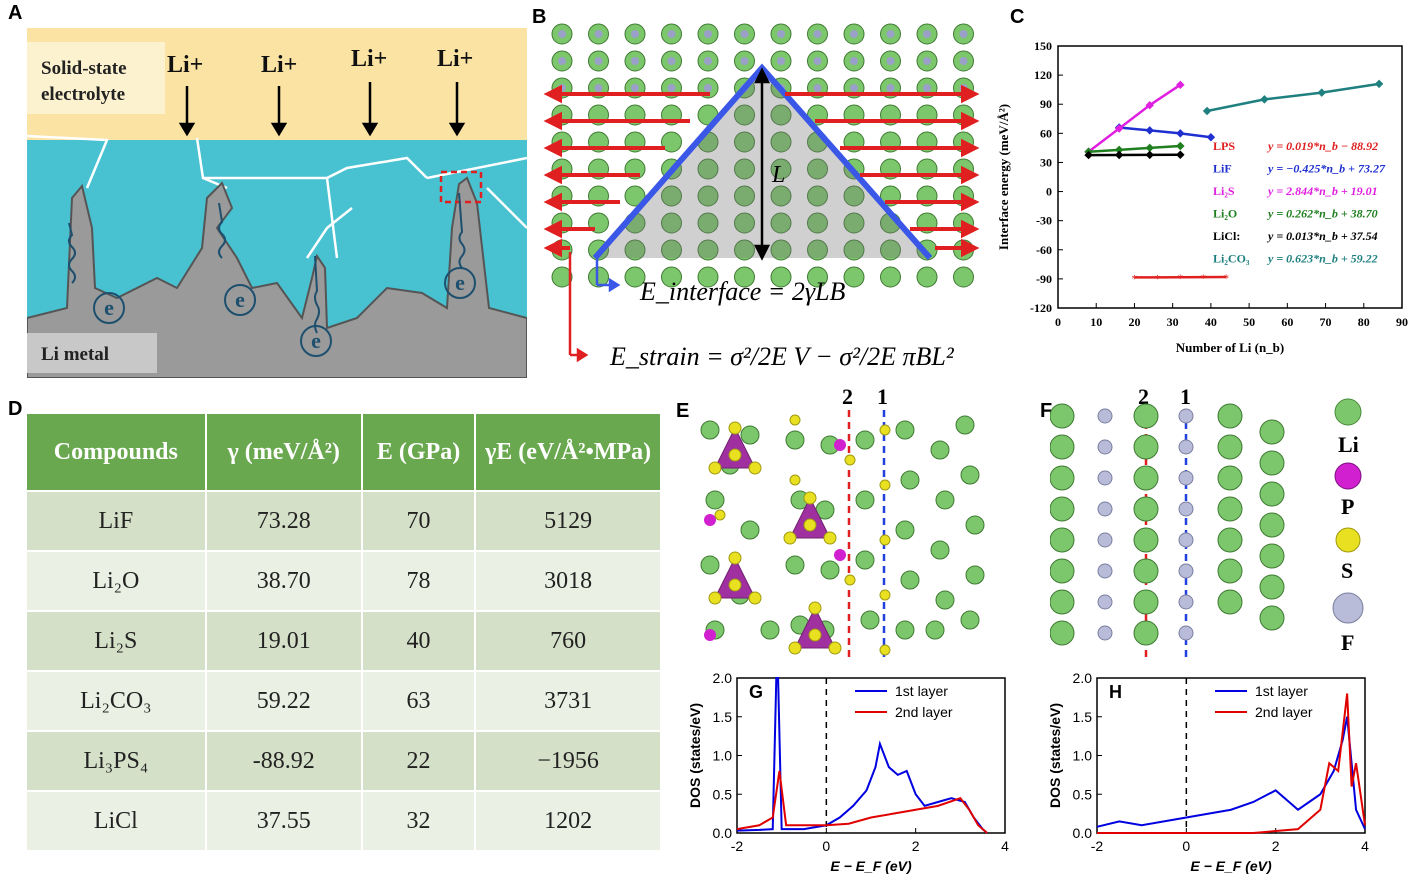 The width and height of the screenshot is (1412, 877). Describe the element at coordinates (1225, 214) in the screenshot. I see `c-legend-name: Li₂O` at that location.